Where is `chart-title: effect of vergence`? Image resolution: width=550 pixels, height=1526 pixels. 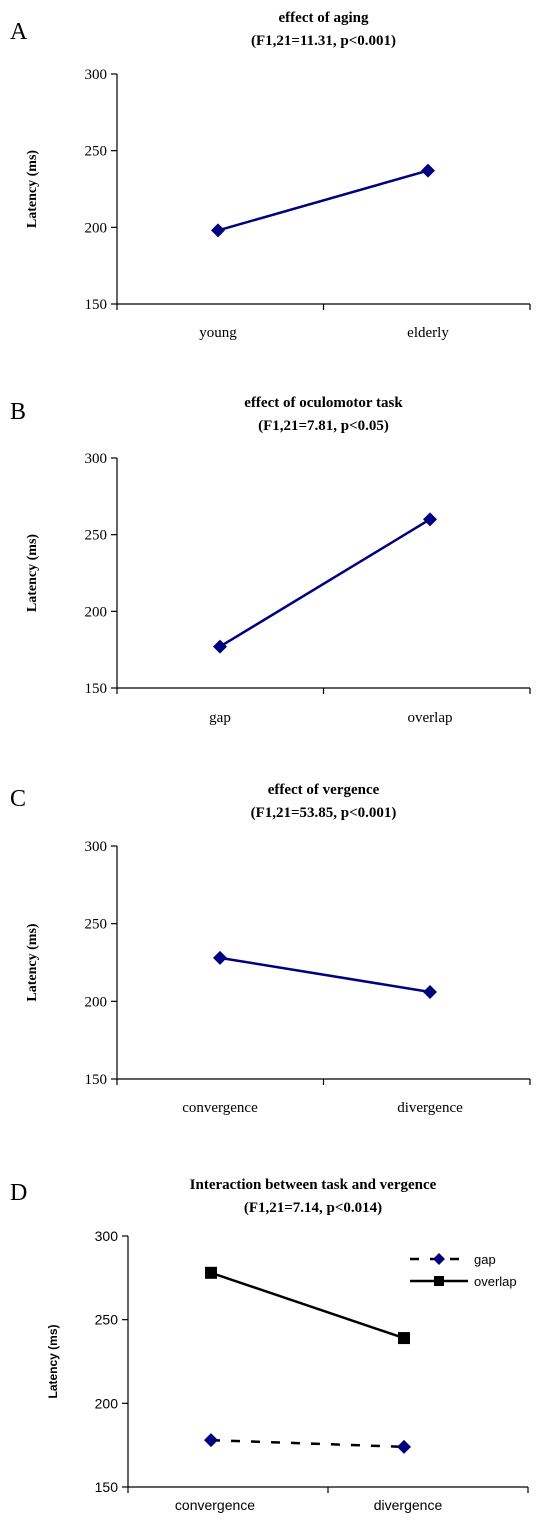
chart-title: effect of vergence is located at coordinates (324, 790).